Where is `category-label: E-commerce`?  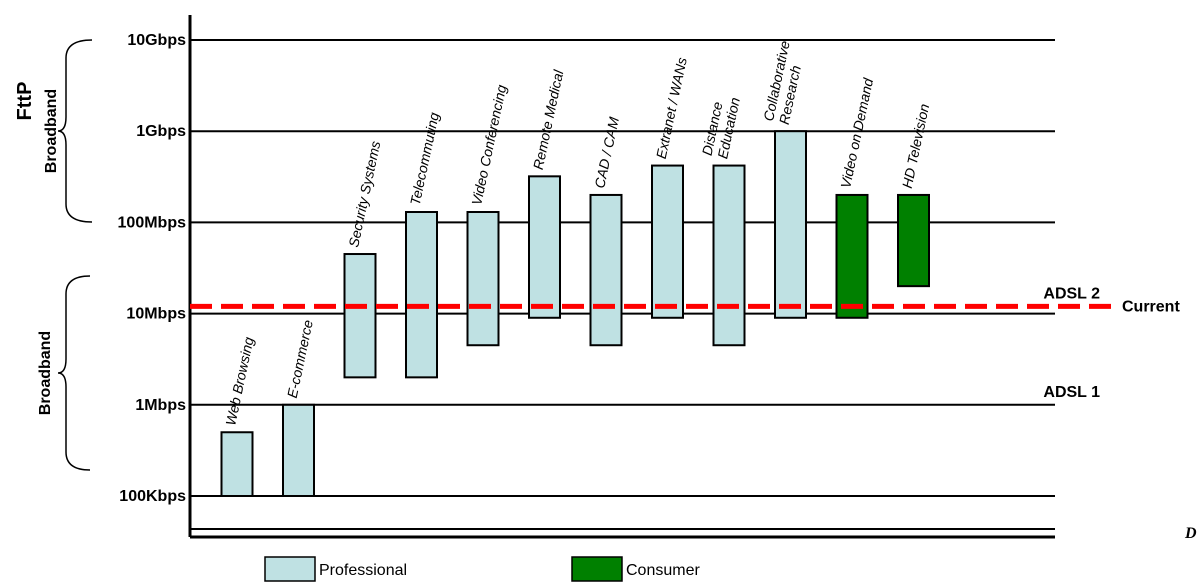 category-label: E-commerce is located at coordinates (300, 358).